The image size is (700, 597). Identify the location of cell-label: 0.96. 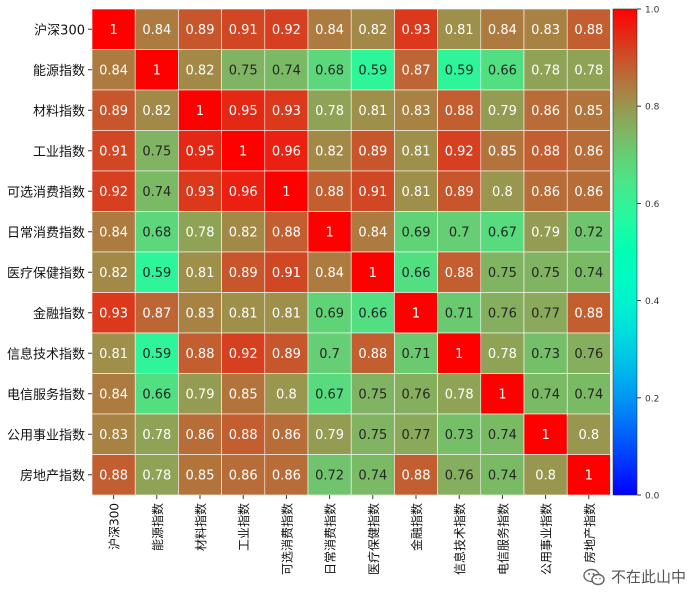
(243, 192).